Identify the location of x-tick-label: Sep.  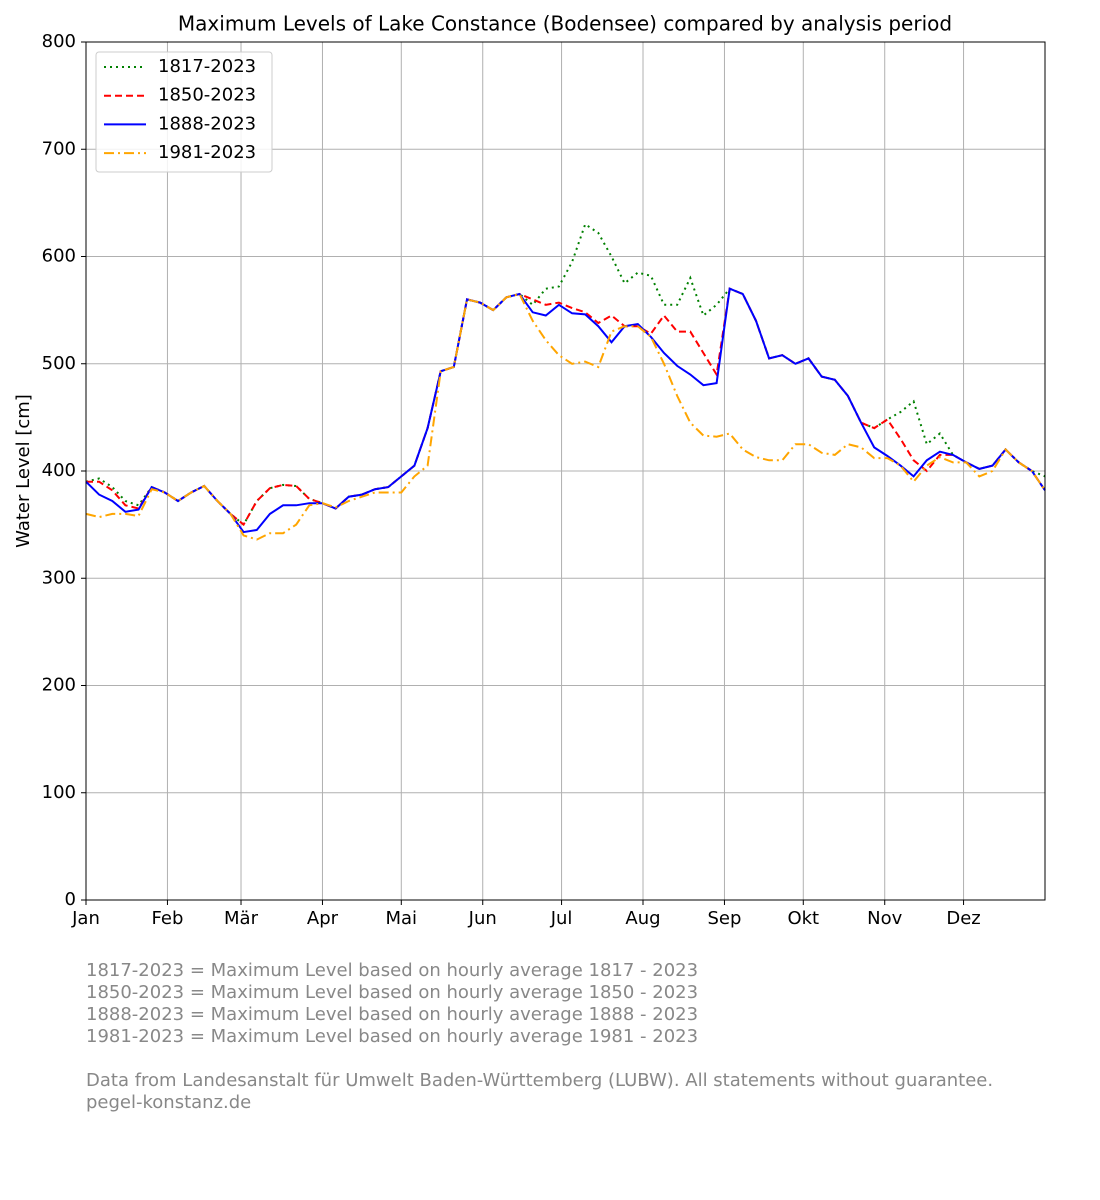
(724, 918).